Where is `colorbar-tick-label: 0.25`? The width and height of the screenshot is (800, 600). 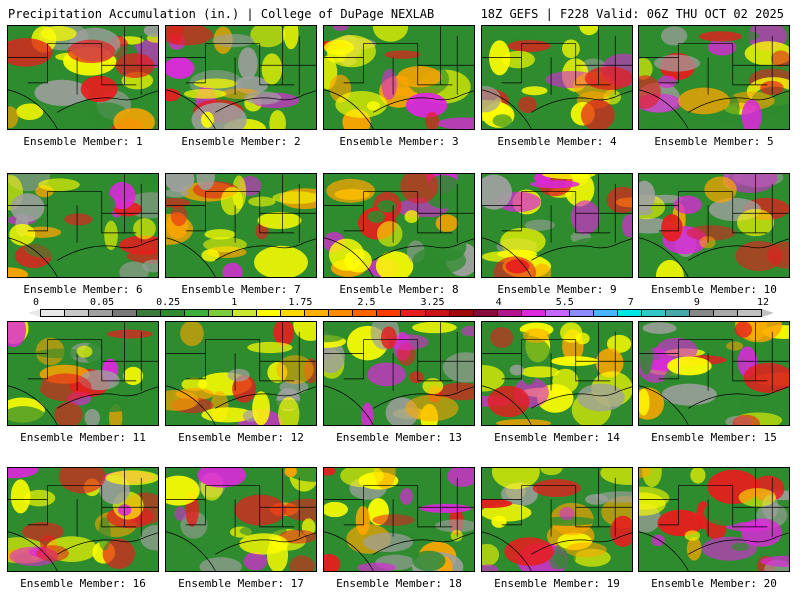 colorbar-tick-label: 0.25 is located at coordinates (168, 302).